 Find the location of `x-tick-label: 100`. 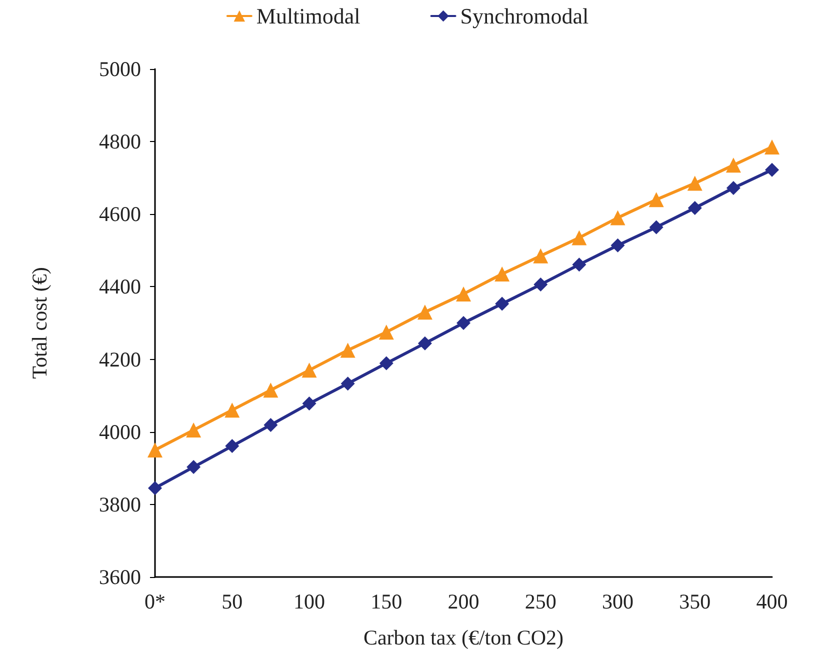

x-tick-label: 100 is located at coordinates (309, 602).